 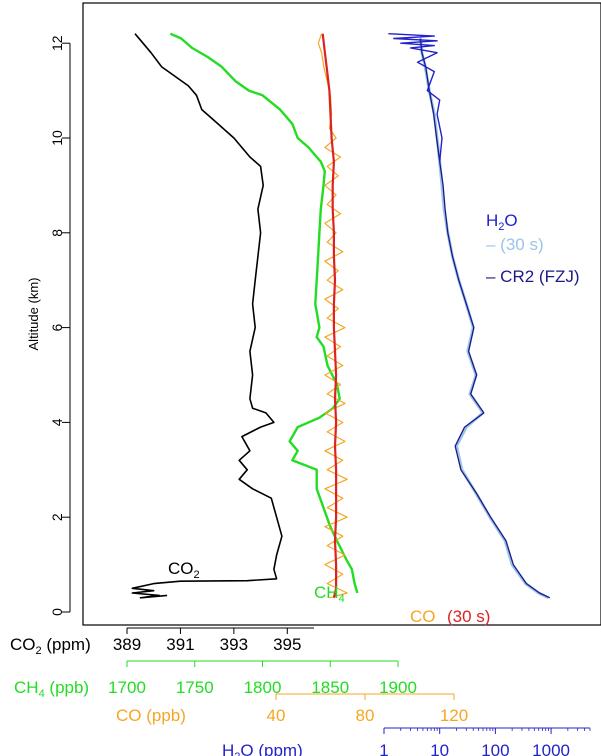 I want to click on annotation-h2o30: – (30 s), so click(x=515, y=244).